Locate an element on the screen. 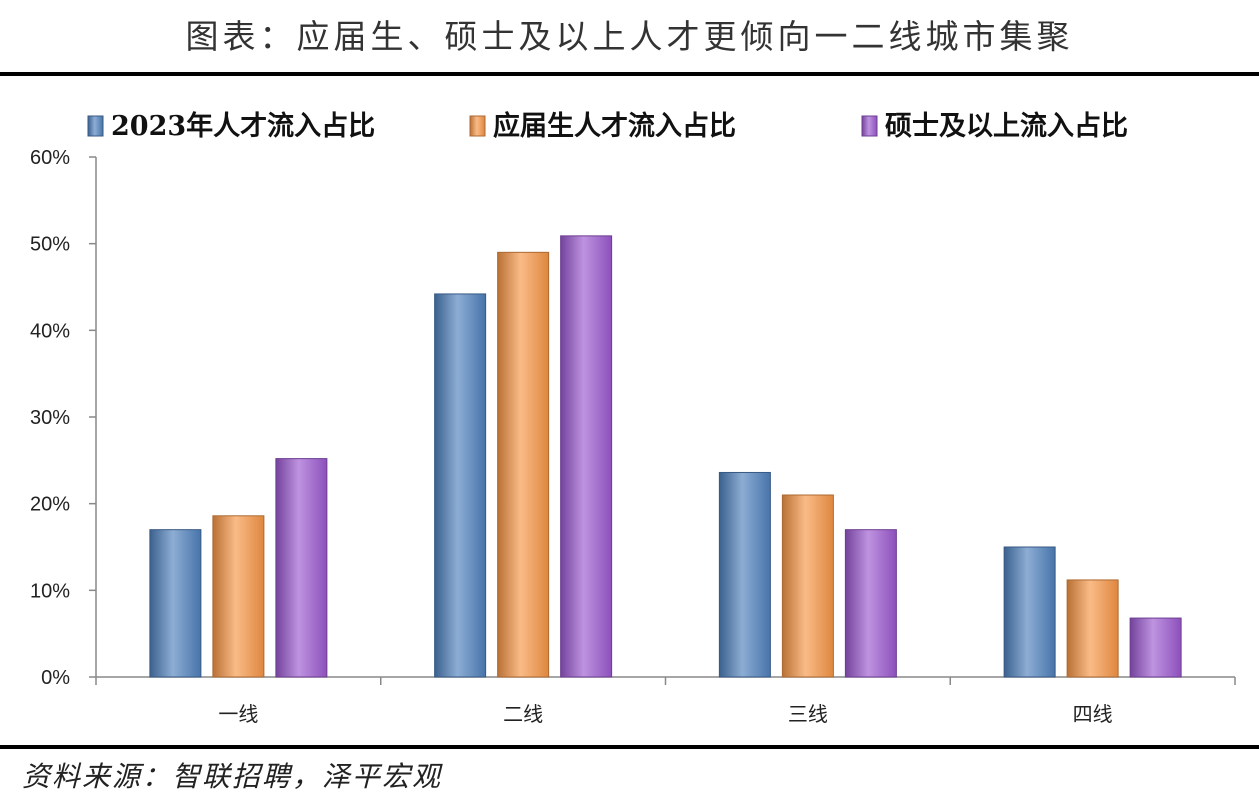 The image size is (1259, 800). x-category-label: 四线 is located at coordinates (1093, 714).